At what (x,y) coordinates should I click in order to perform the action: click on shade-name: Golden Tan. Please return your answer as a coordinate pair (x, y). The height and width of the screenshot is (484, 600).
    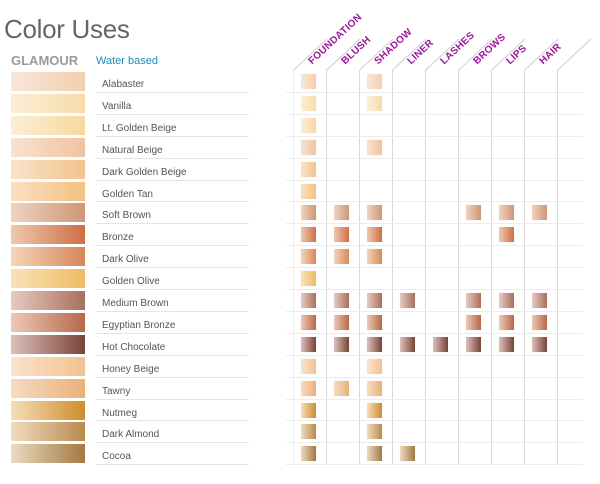
    Looking at the image, I should click on (127, 194).